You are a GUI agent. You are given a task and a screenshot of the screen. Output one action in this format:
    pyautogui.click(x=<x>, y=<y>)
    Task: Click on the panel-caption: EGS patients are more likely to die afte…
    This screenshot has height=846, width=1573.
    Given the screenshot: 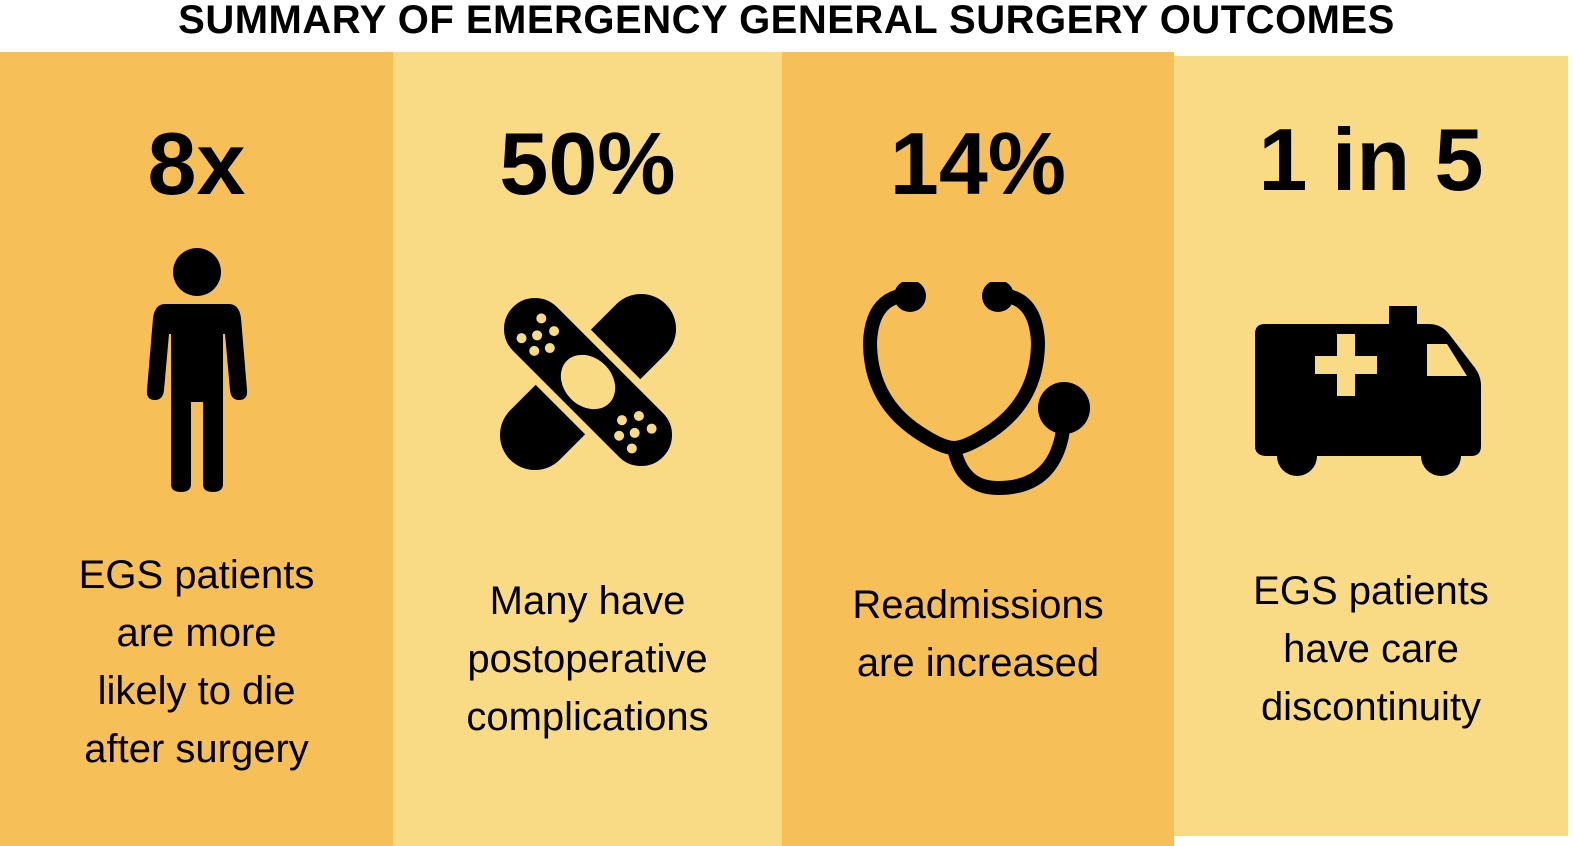 What is the action you would take?
    pyautogui.click(x=196, y=662)
    